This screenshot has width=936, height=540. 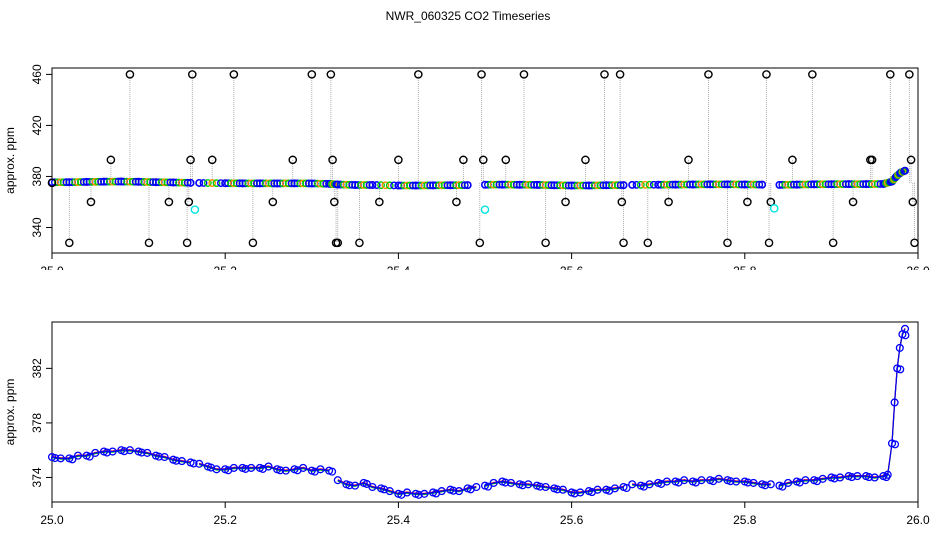 What do you see at coordinates (572, 520) in the screenshot?
I see `x-tick-label: 25.6` at bounding box center [572, 520].